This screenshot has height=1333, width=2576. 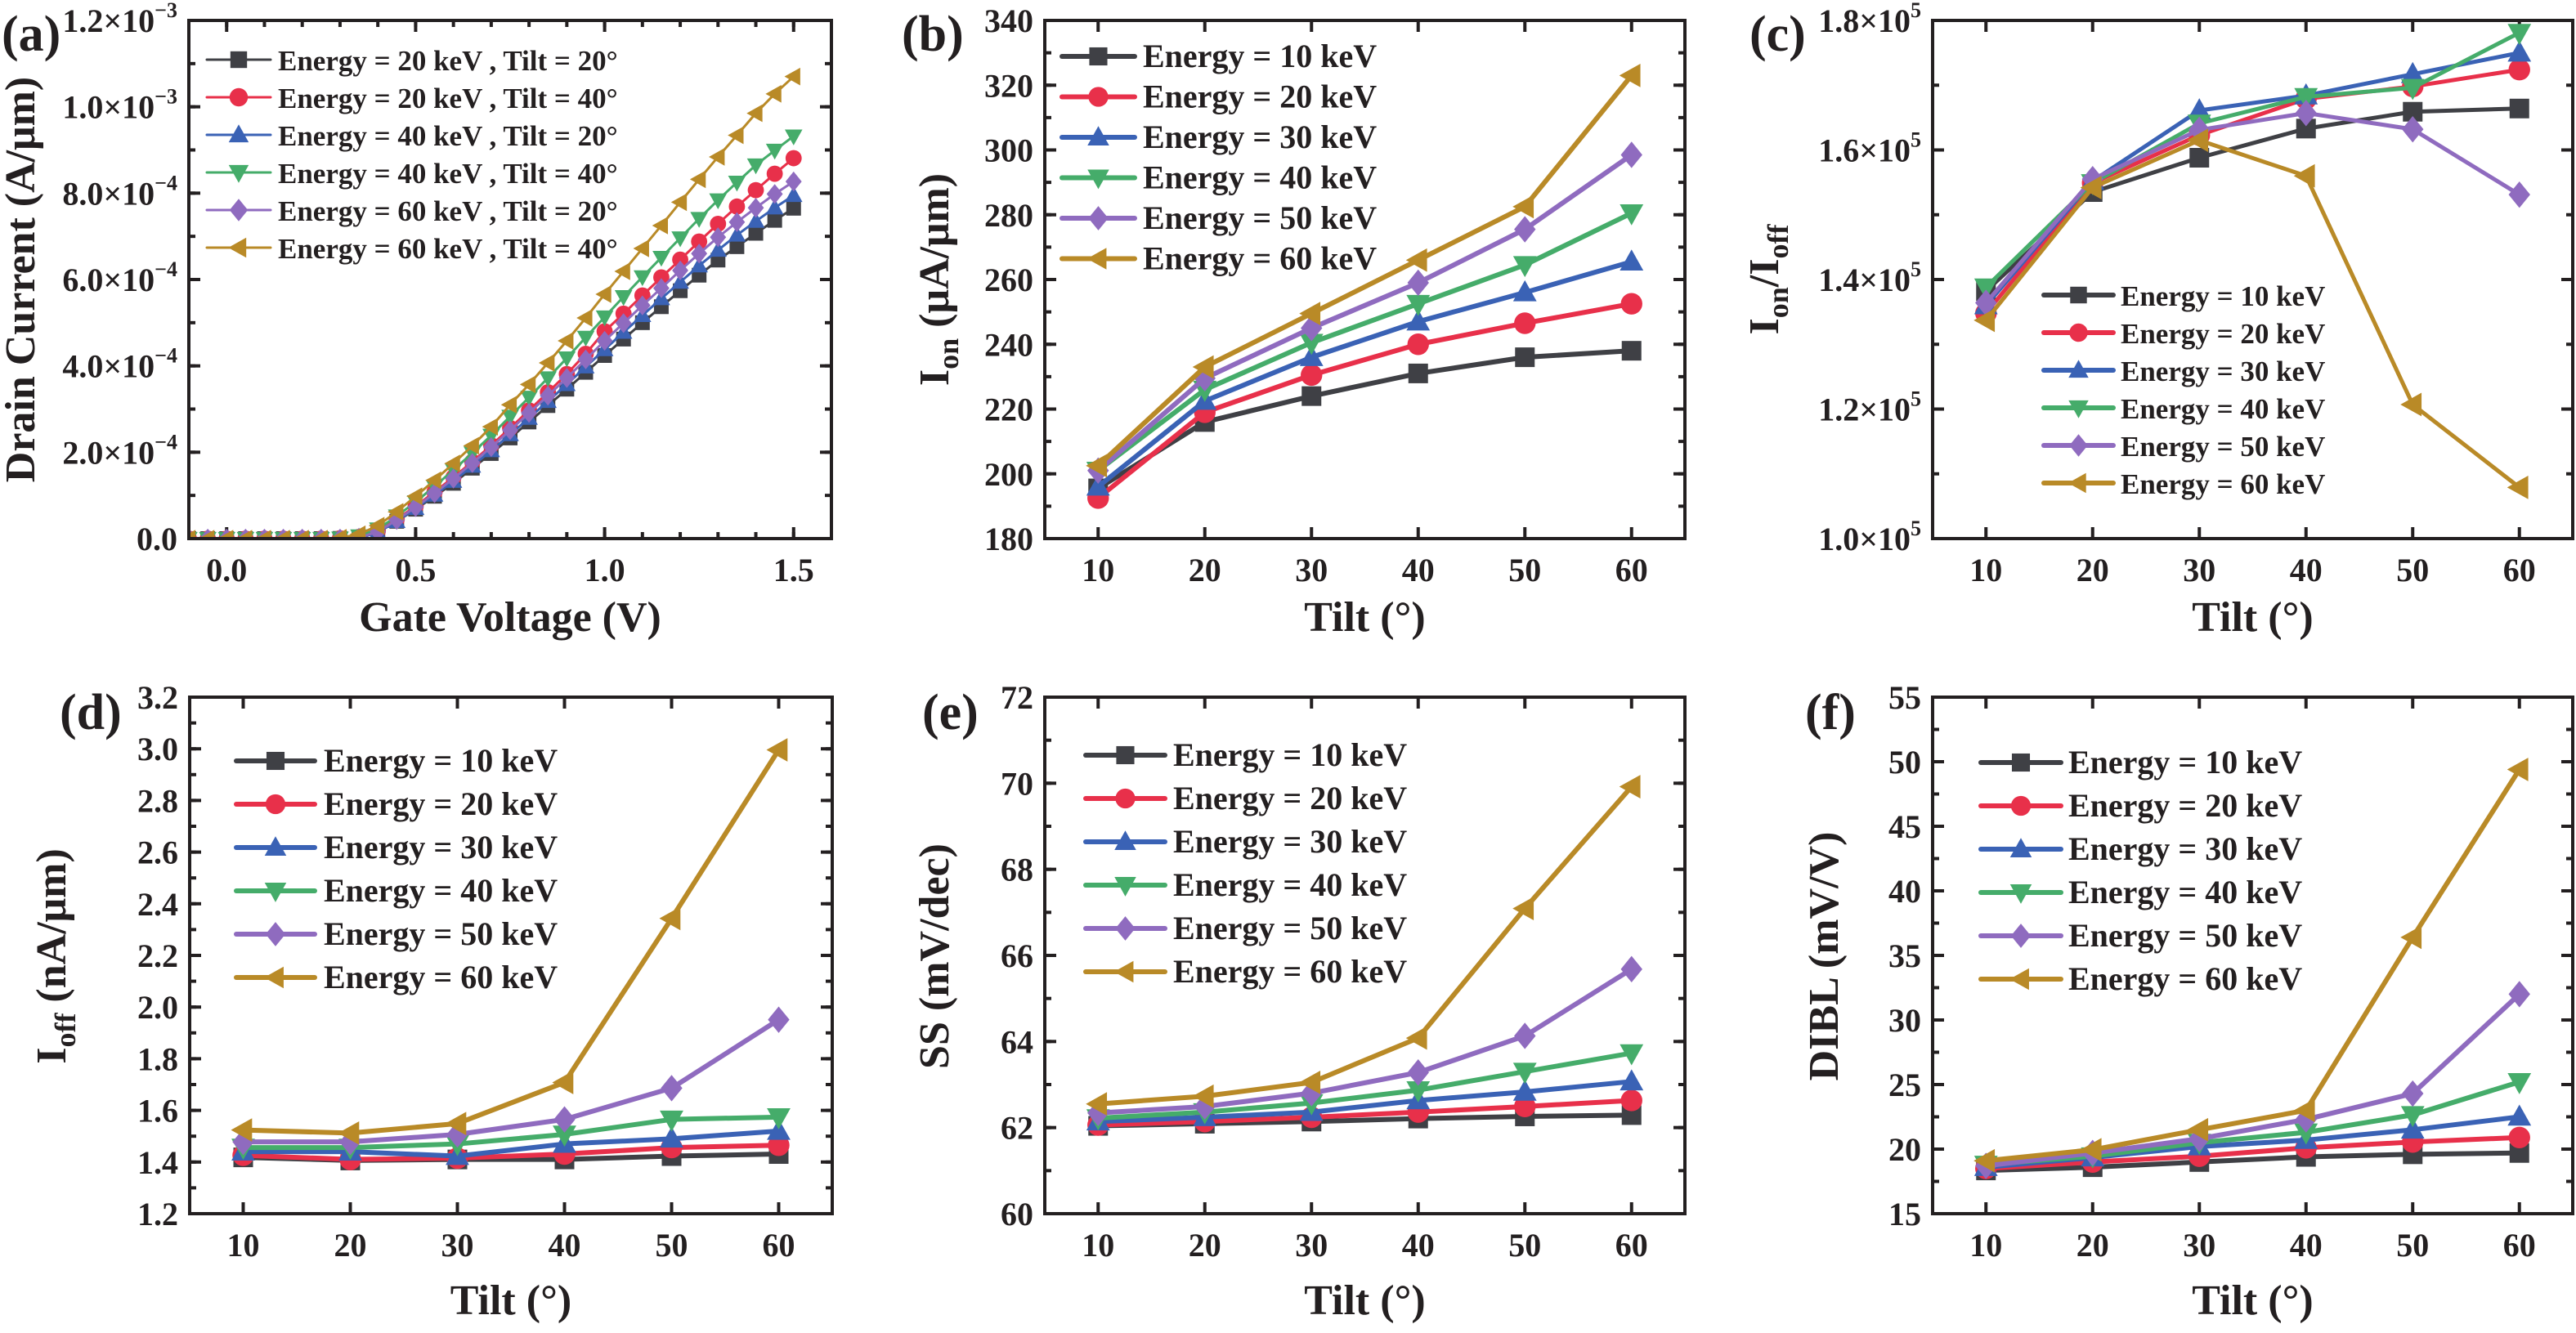 I want to click on y-tick-label: 25, so click(x=1905, y=1085).